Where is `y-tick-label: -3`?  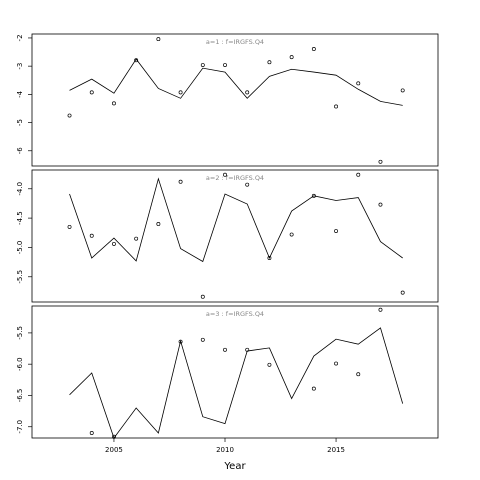
y-tick-label: -3 is located at coordinates (20, 66).